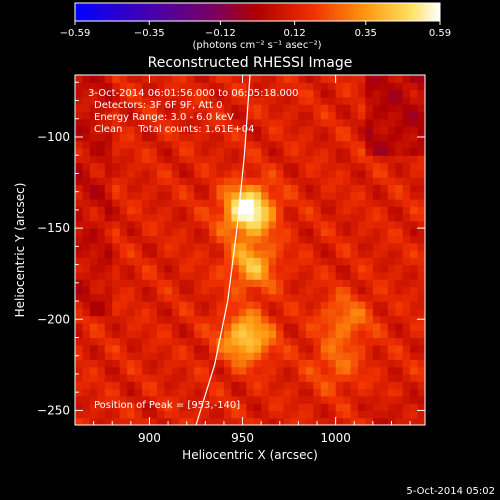  I want to click on y-tick-label: −100, so click(53, 137).